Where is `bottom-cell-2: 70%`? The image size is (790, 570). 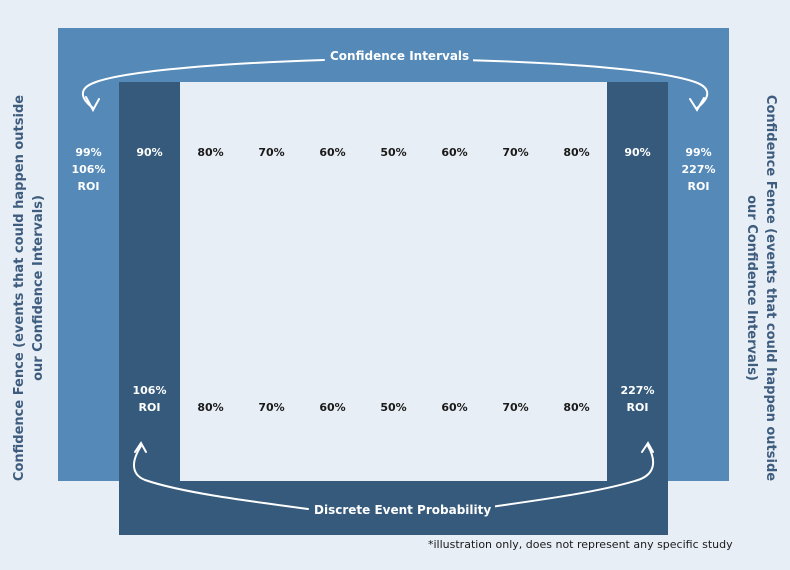
bottom-cell-2: 70% is located at coordinates (271, 407).